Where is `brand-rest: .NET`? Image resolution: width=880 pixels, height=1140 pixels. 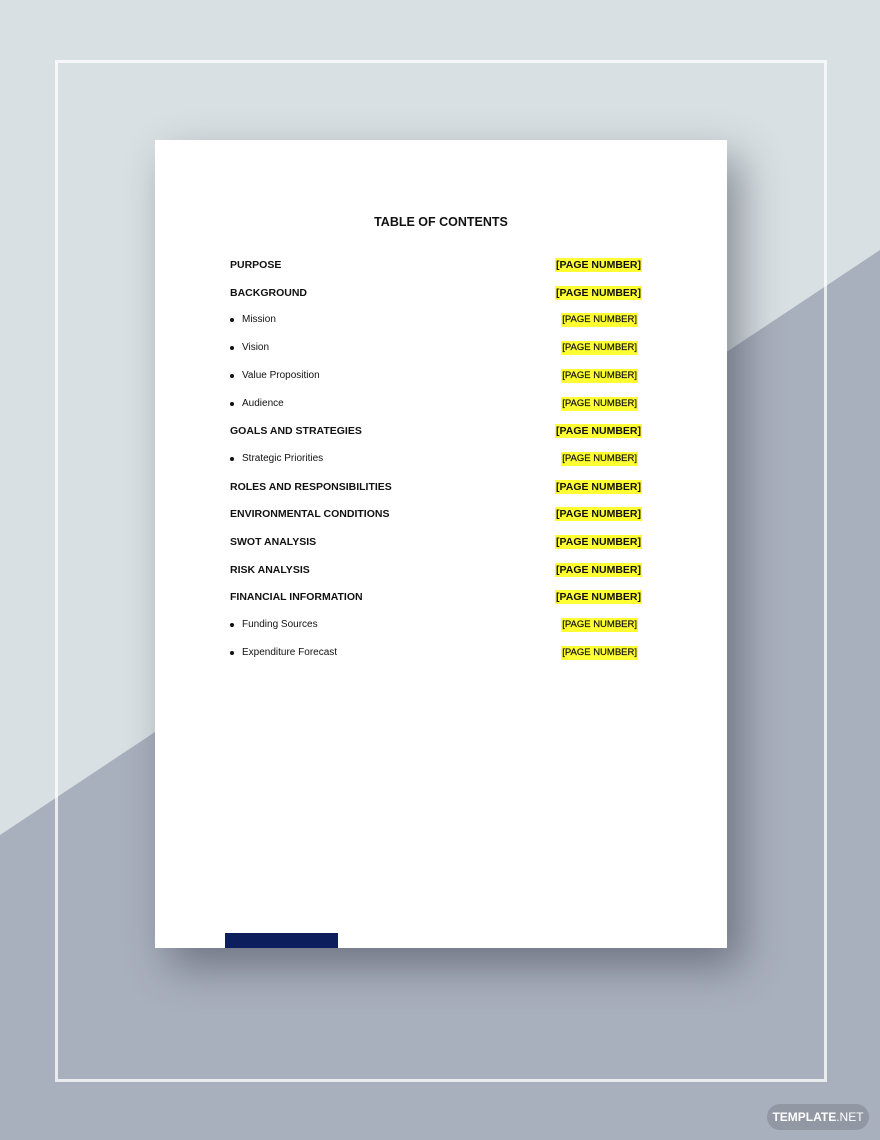 brand-rest: .NET is located at coordinates (850, 1117).